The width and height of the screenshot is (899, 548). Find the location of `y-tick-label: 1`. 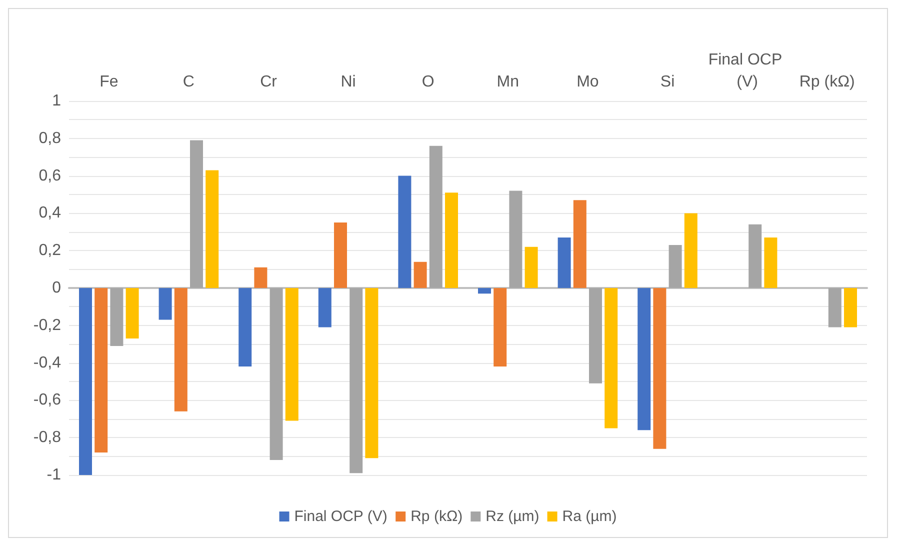

y-tick-label: 1 is located at coordinates (57, 101).